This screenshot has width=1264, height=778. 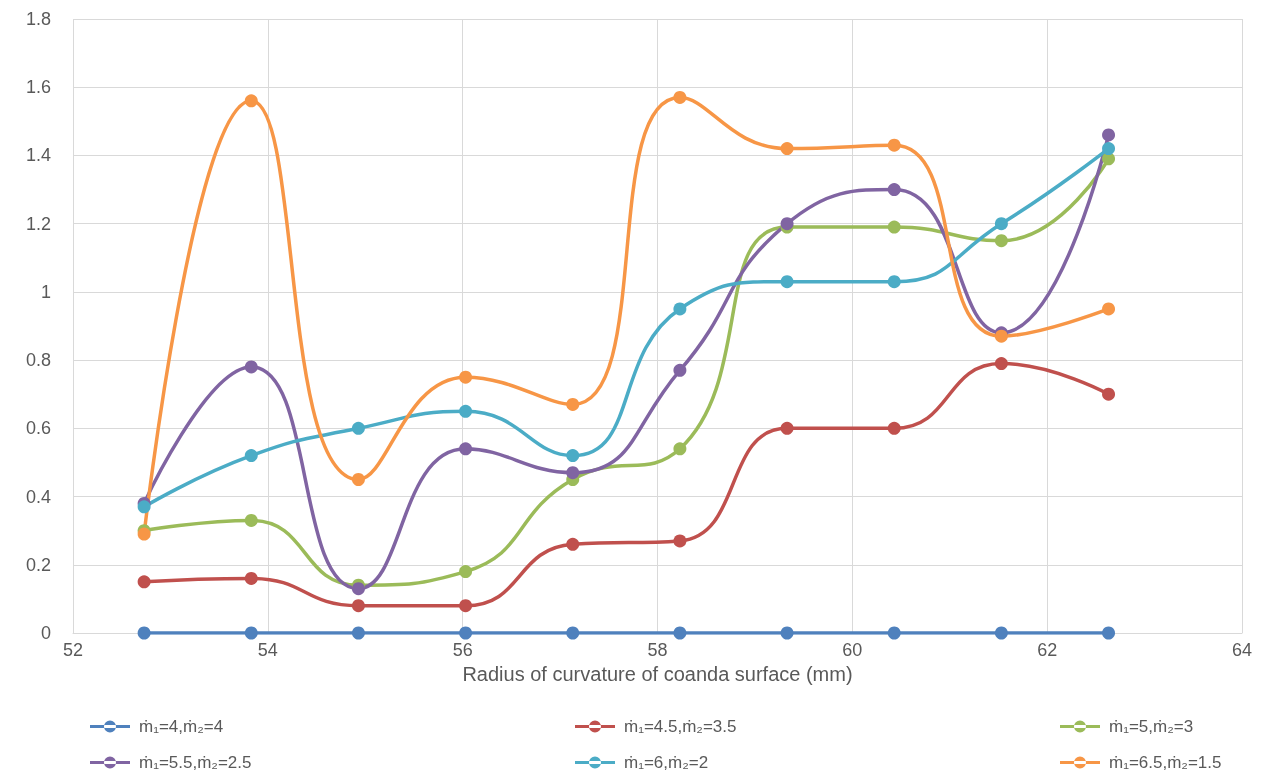 What do you see at coordinates (666, 762) in the screenshot?
I see `legend-label: ṁ₁=6,ṁ₂=2` at bounding box center [666, 762].